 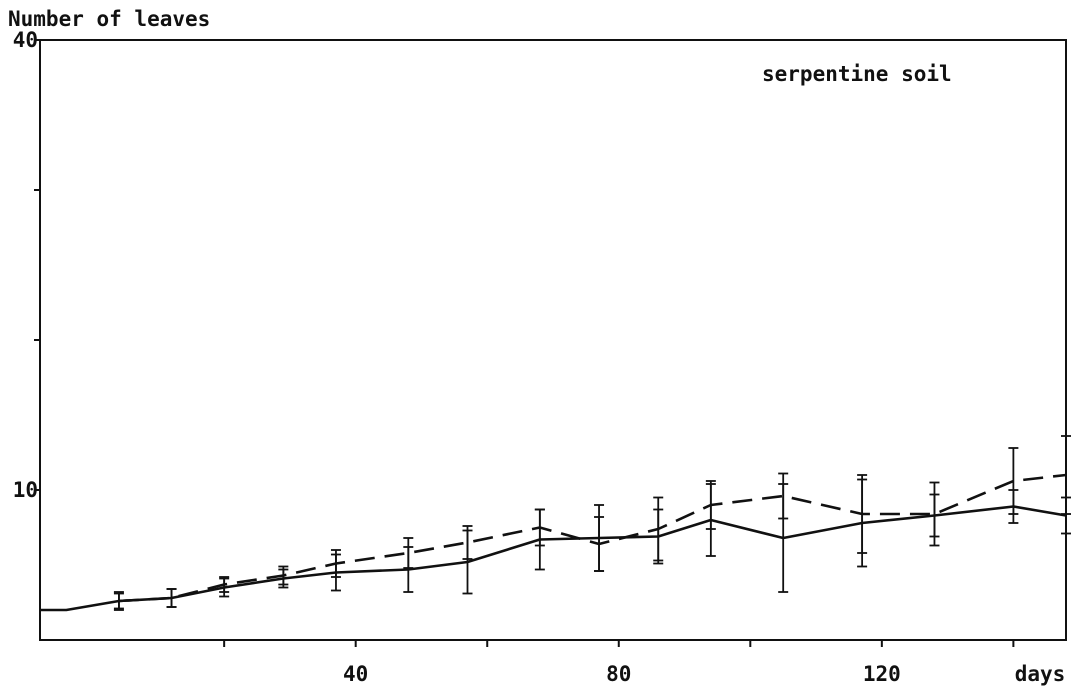 I want to click on y-axis-title: Number of leaves, so click(x=109, y=19).